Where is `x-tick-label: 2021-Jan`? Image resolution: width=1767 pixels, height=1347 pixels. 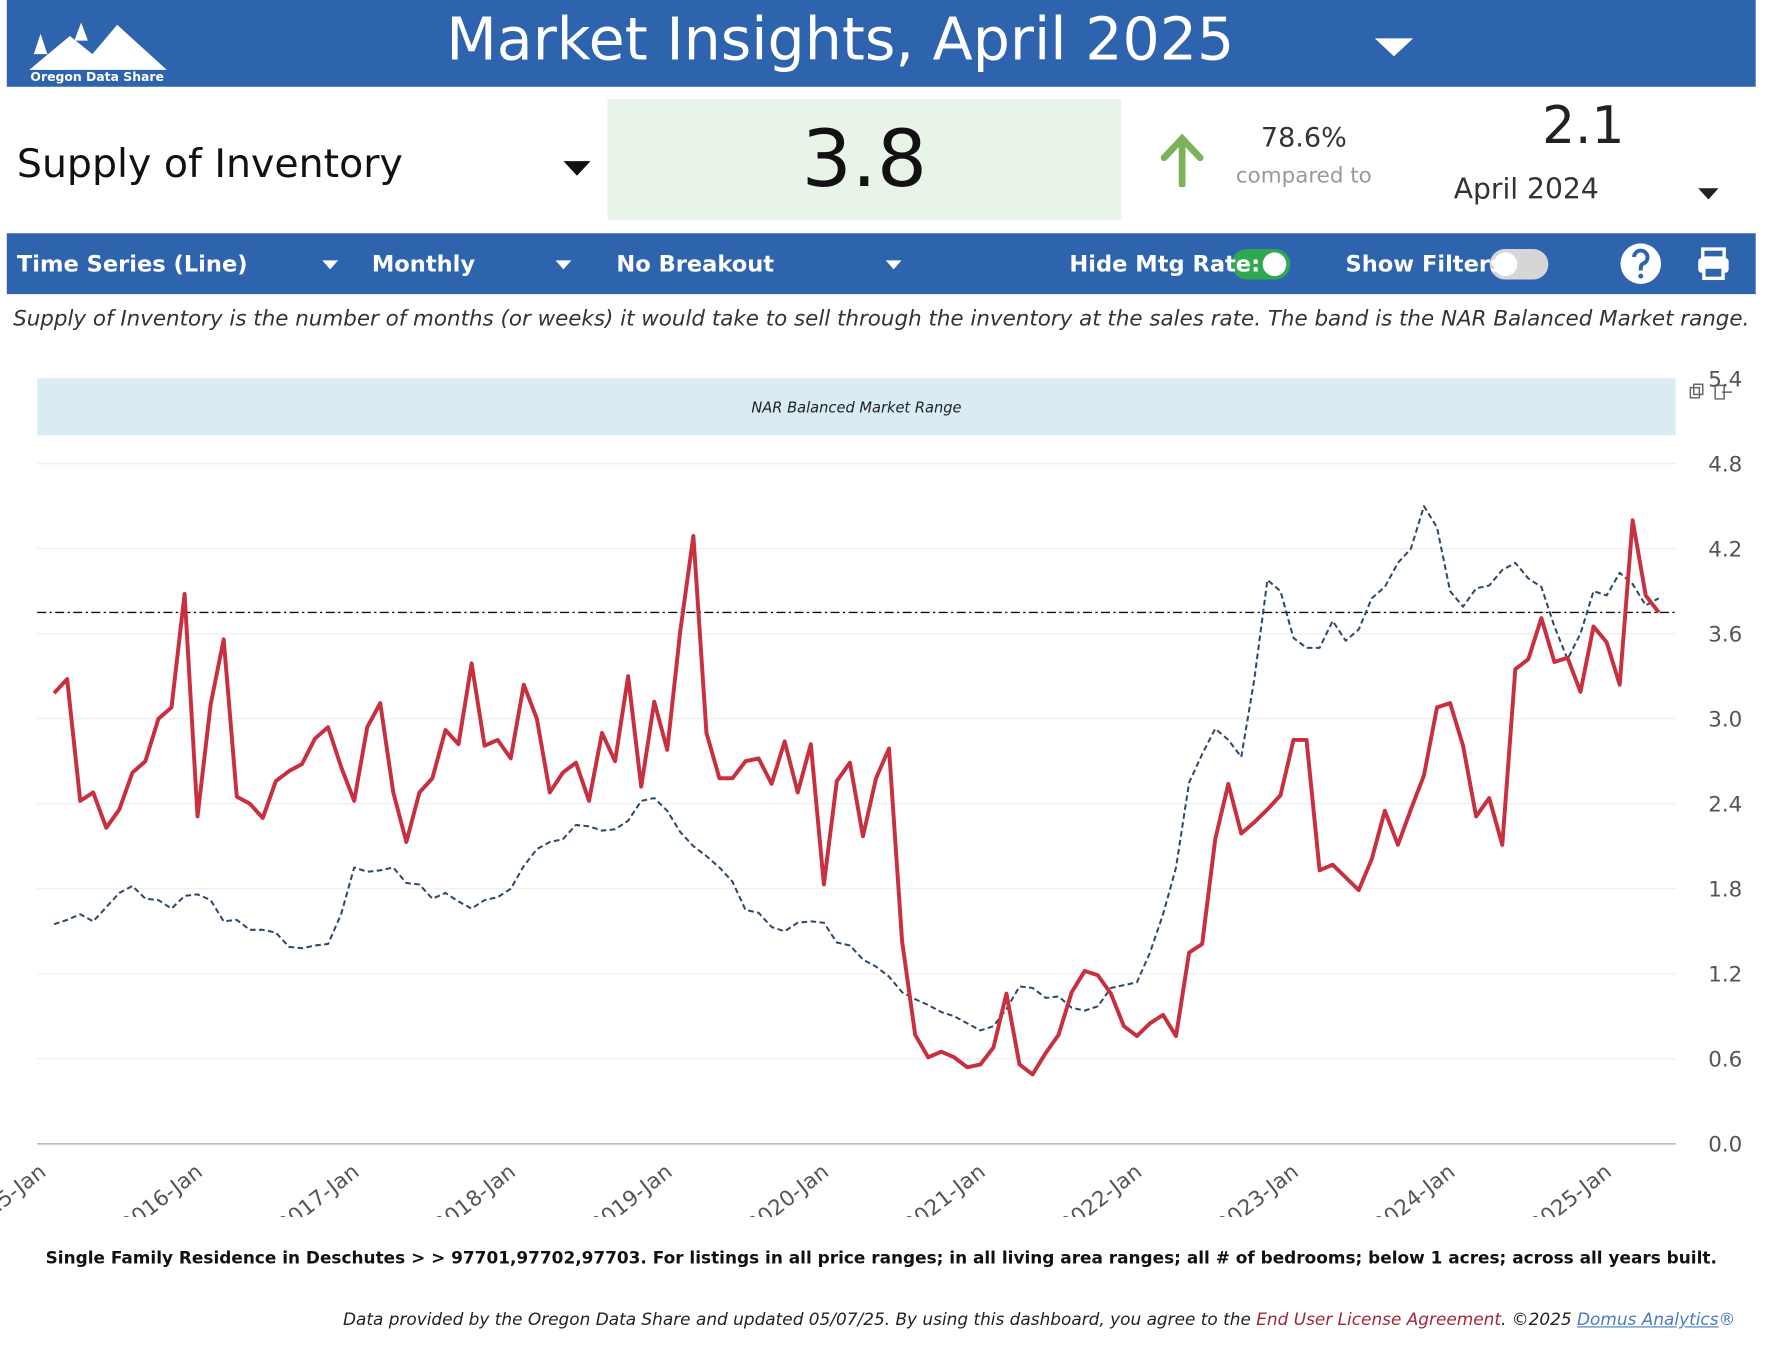 x-tick-label: 2021-Jan is located at coordinates (944, 1188).